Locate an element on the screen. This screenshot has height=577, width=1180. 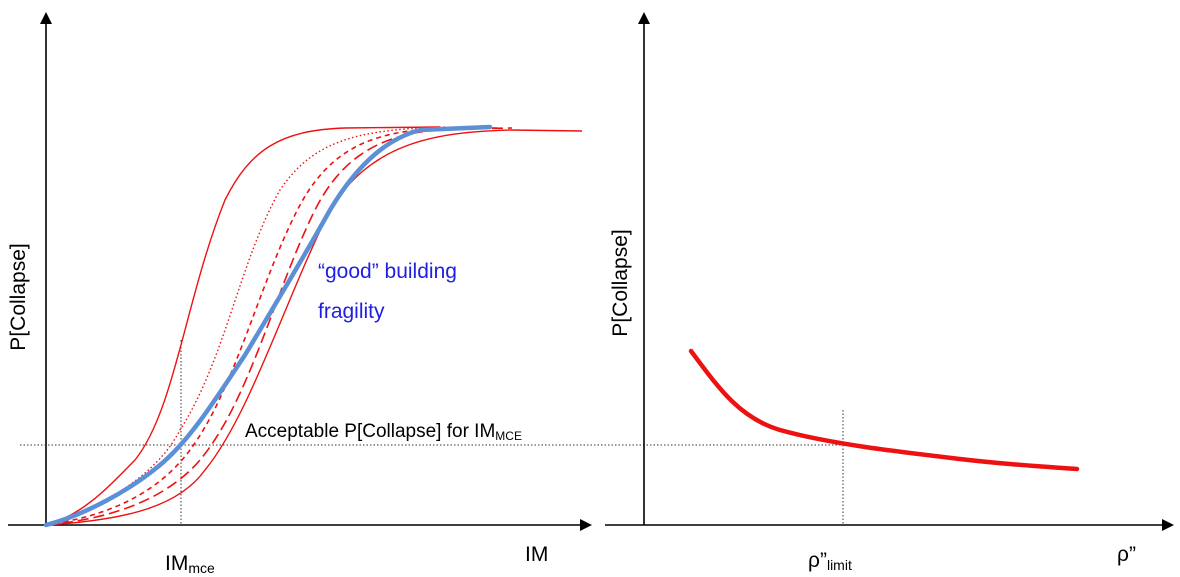
right-y-axis-label: P[Collapse] is located at coordinates (620, 282).